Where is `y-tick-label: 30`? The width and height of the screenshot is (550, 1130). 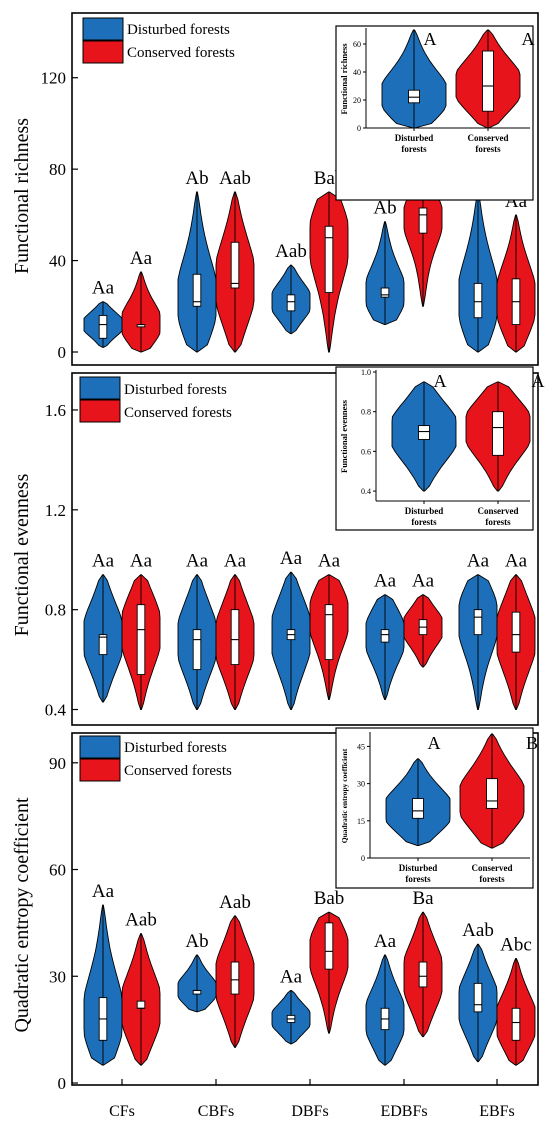
y-tick-label: 30 is located at coordinates (57, 976).